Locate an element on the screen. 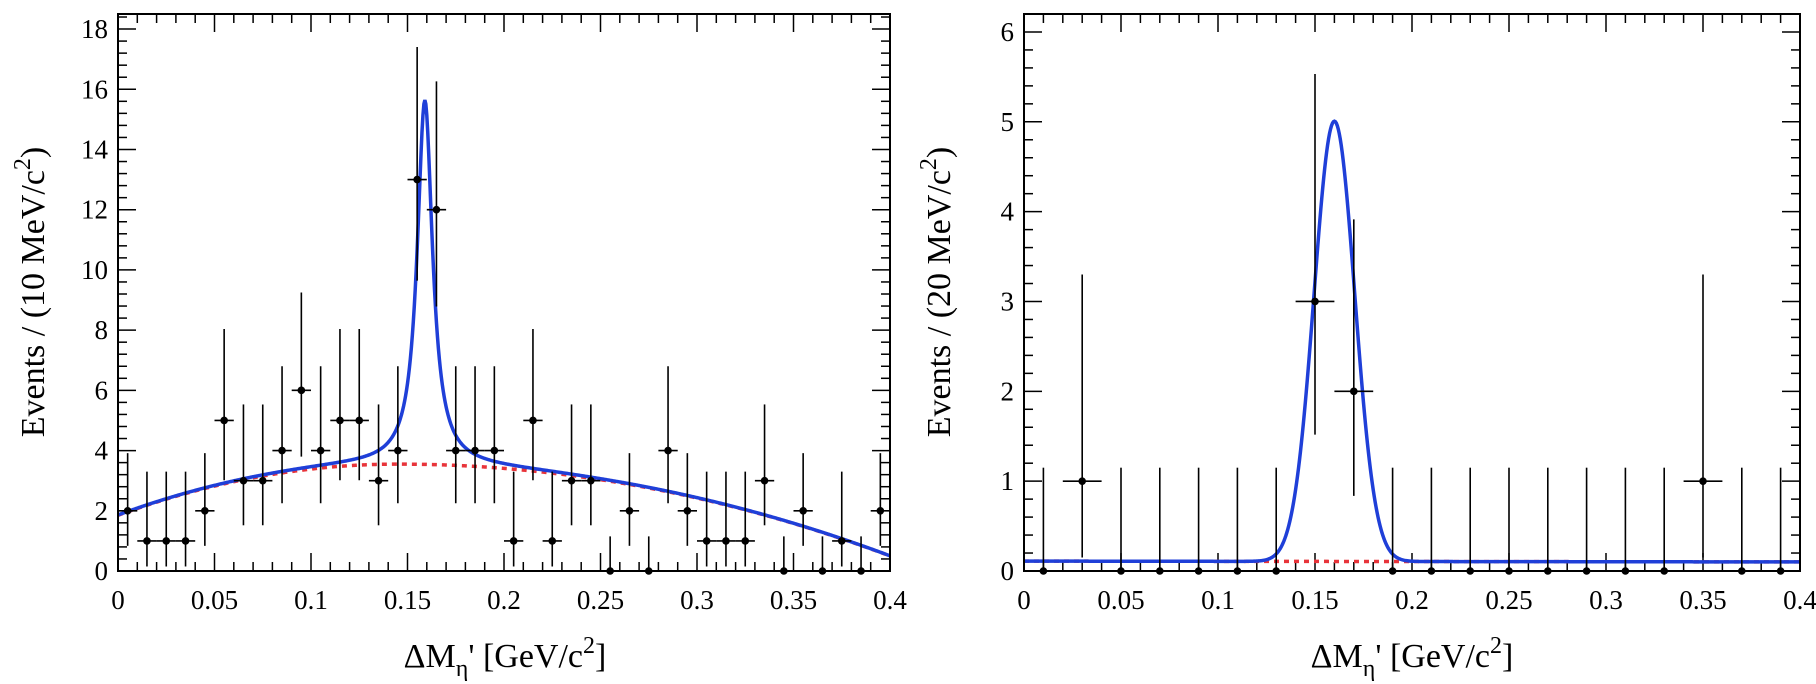 Image resolution: width=1816 pixels, height=684 pixels. right-x-tick-label: 0.3 is located at coordinates (1606, 600).